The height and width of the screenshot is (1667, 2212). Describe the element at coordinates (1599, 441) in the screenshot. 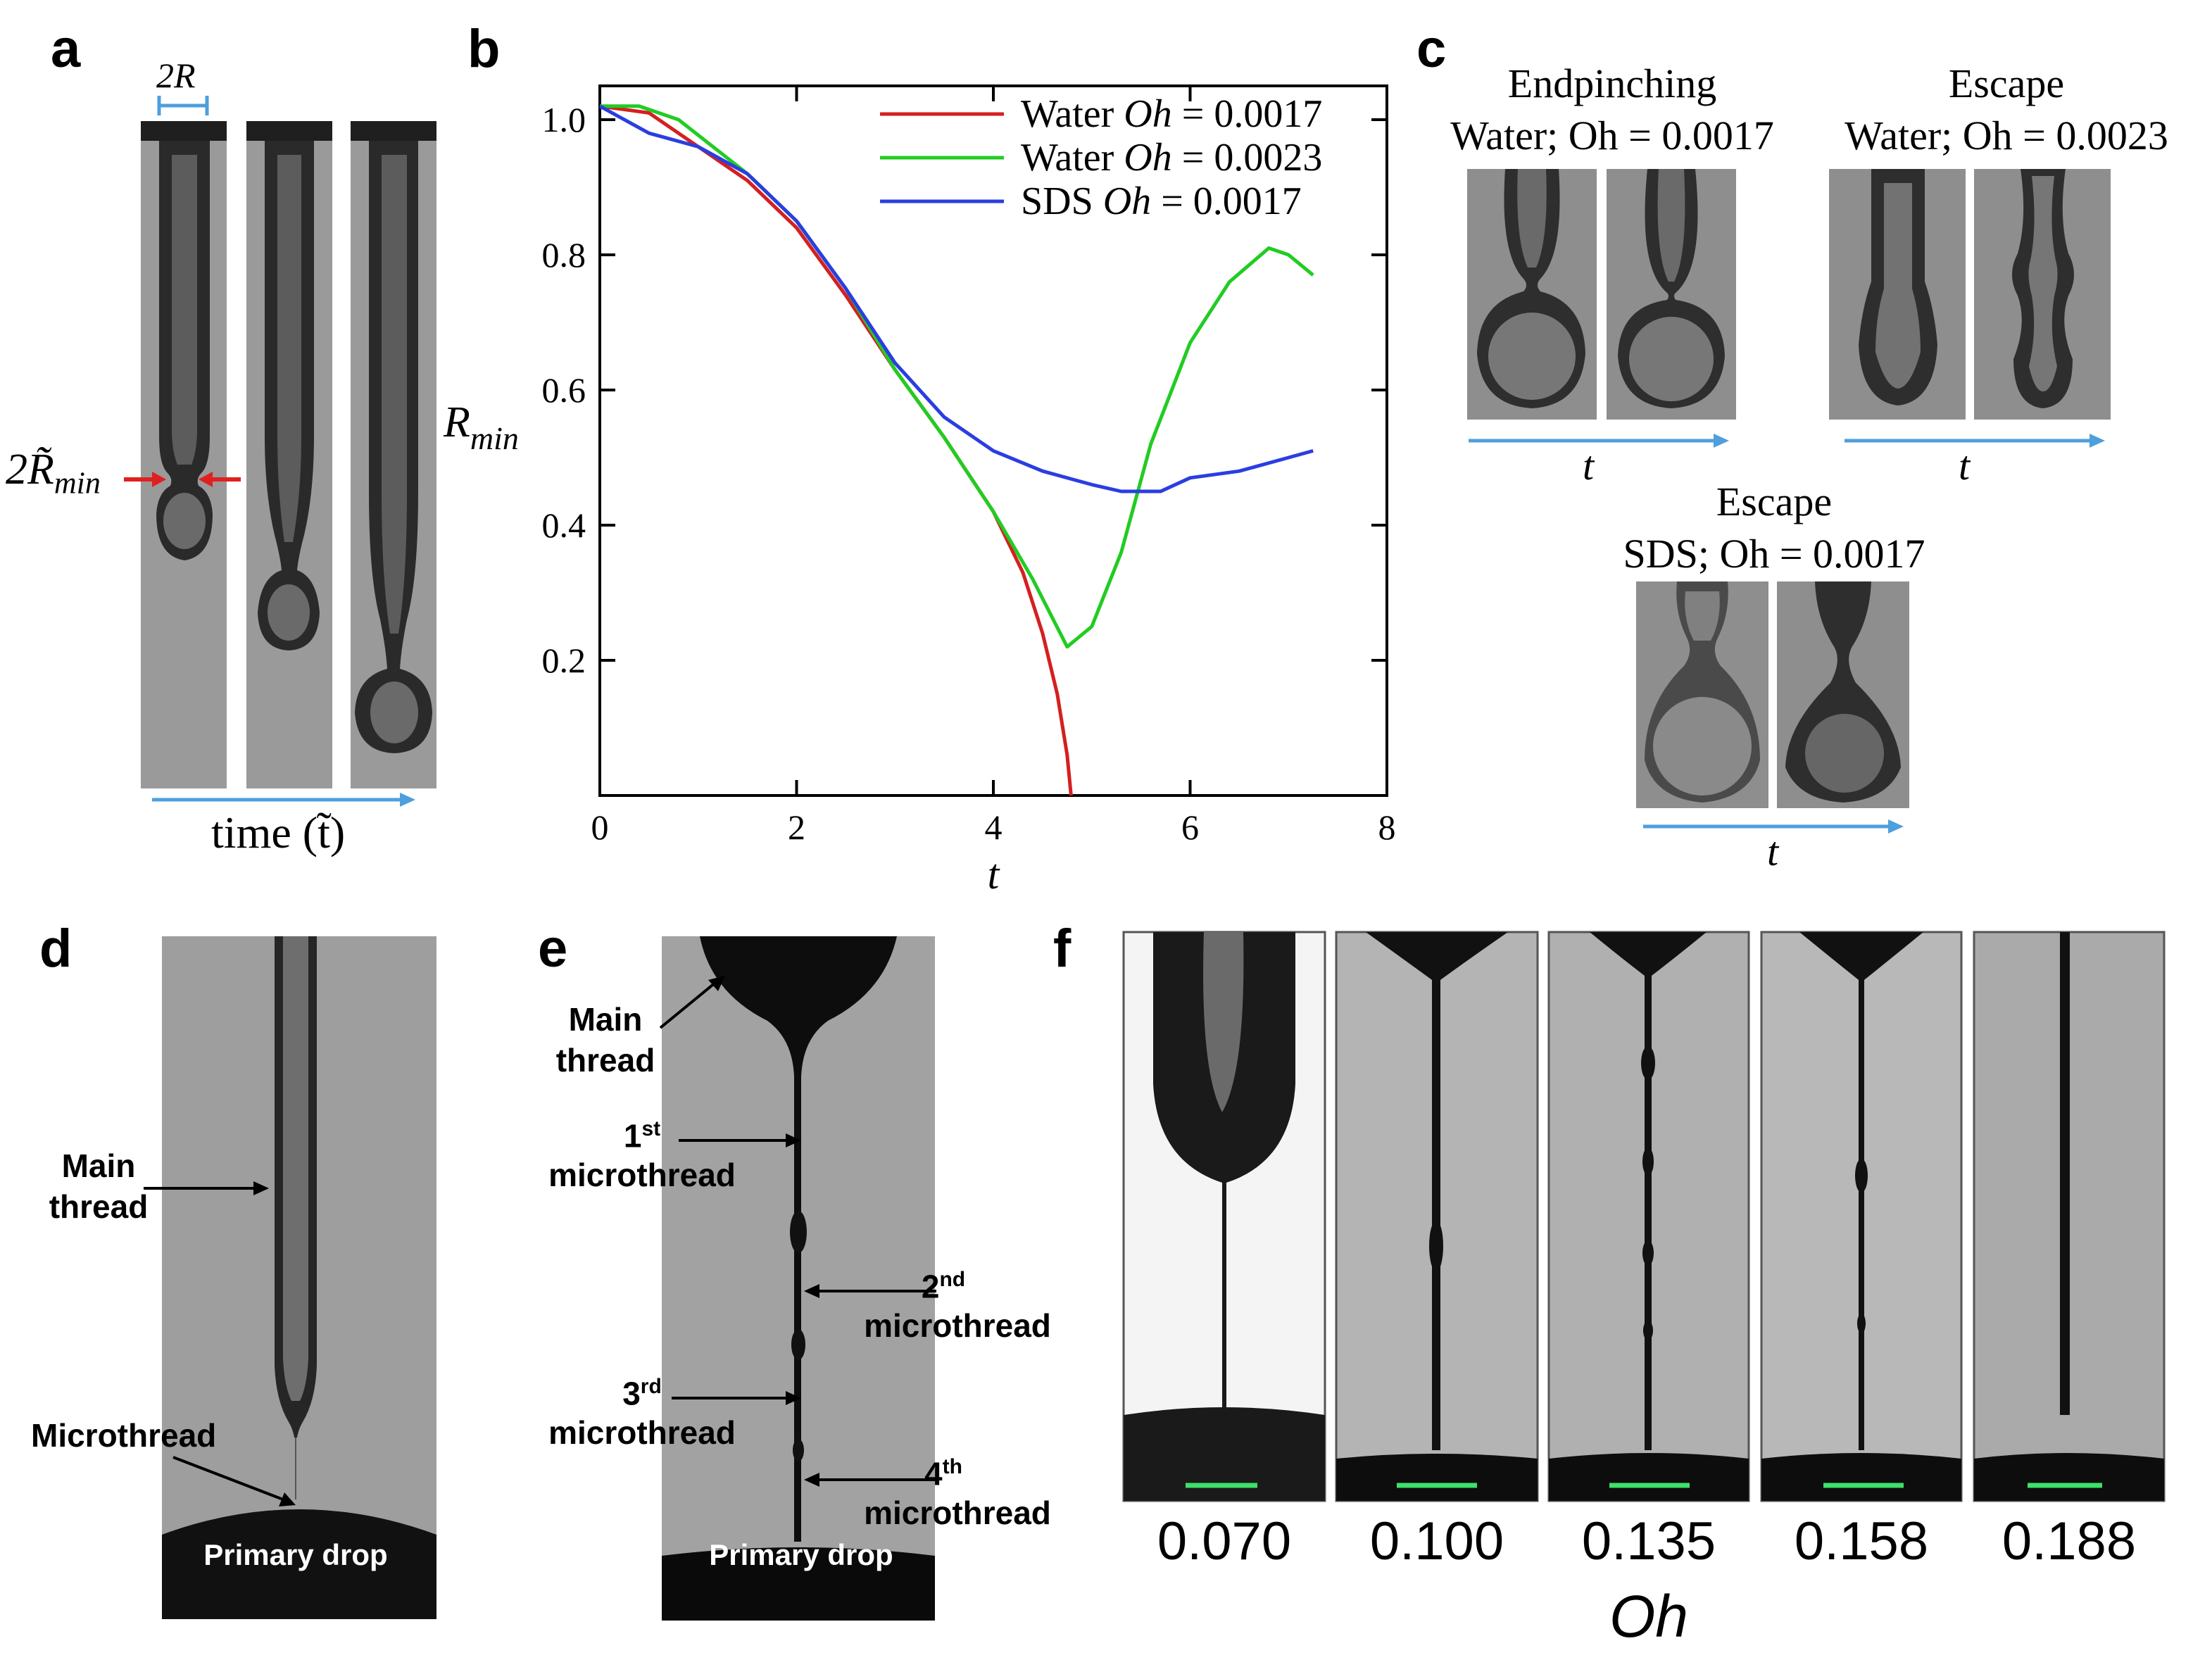

I see `endpinching-t-arrow` at that location.